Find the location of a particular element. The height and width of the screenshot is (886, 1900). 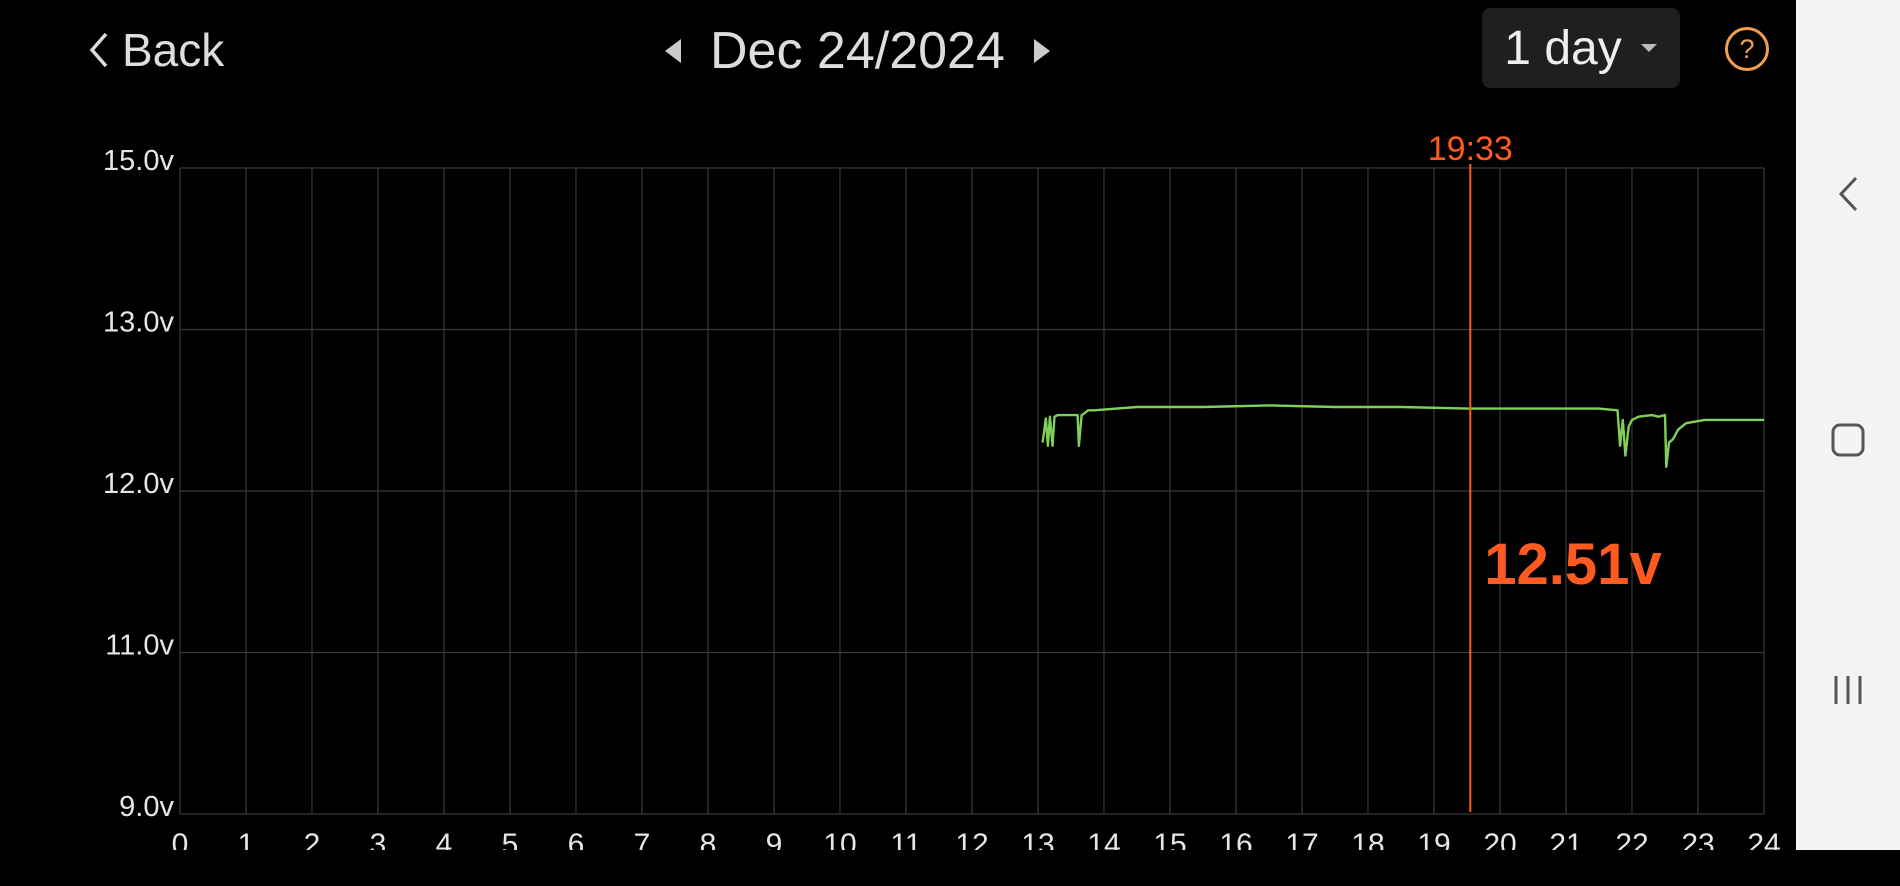

recents-icon is located at coordinates (1848, 690).